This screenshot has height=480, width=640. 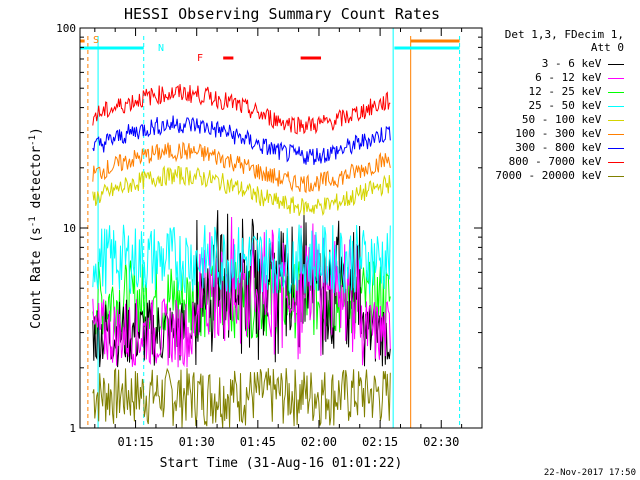 What do you see at coordinates (568, 105) in the screenshot?
I see `legend-entry-label: 25 - 50 keV` at bounding box center [568, 105].